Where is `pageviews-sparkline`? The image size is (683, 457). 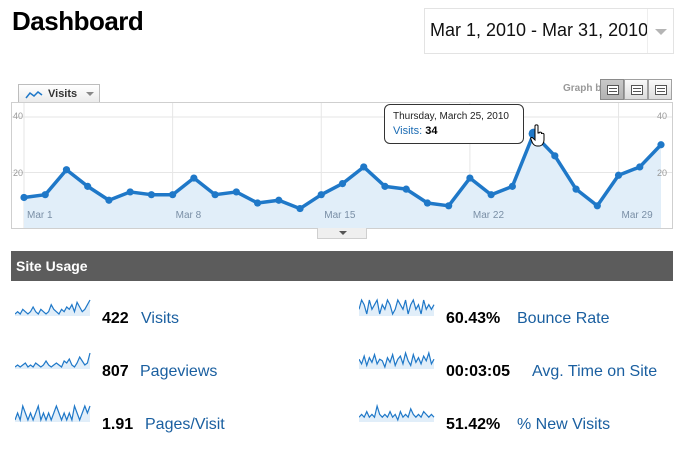 pageviews-sparkline is located at coordinates (53, 360).